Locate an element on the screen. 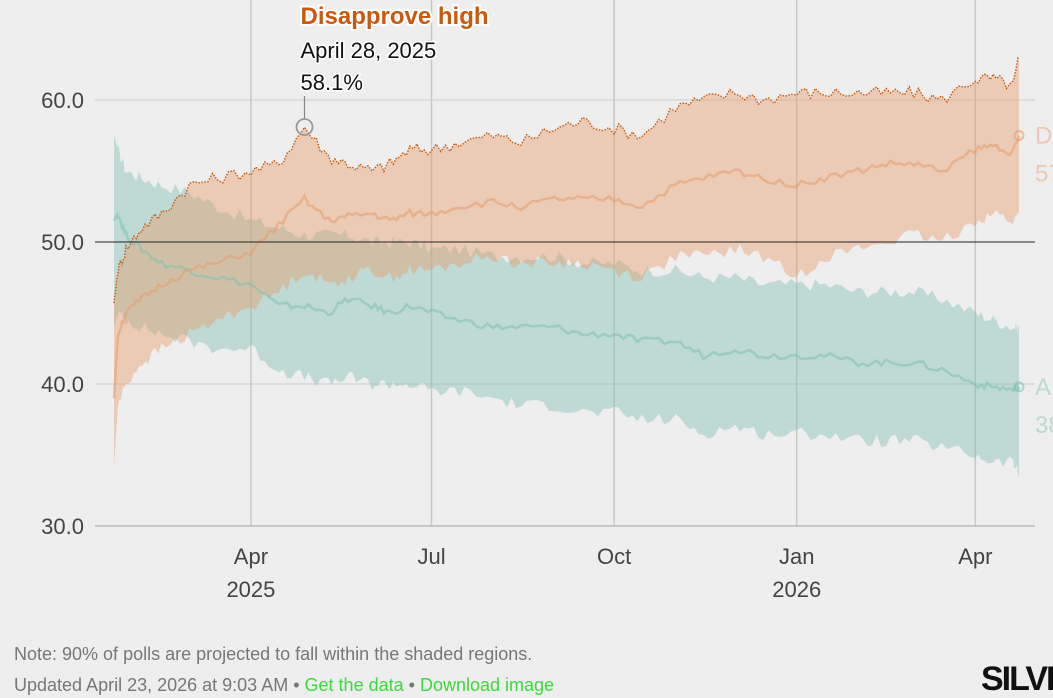 The image size is (1053, 698). tooltip-title: Disapprove high is located at coordinates (395, 16).